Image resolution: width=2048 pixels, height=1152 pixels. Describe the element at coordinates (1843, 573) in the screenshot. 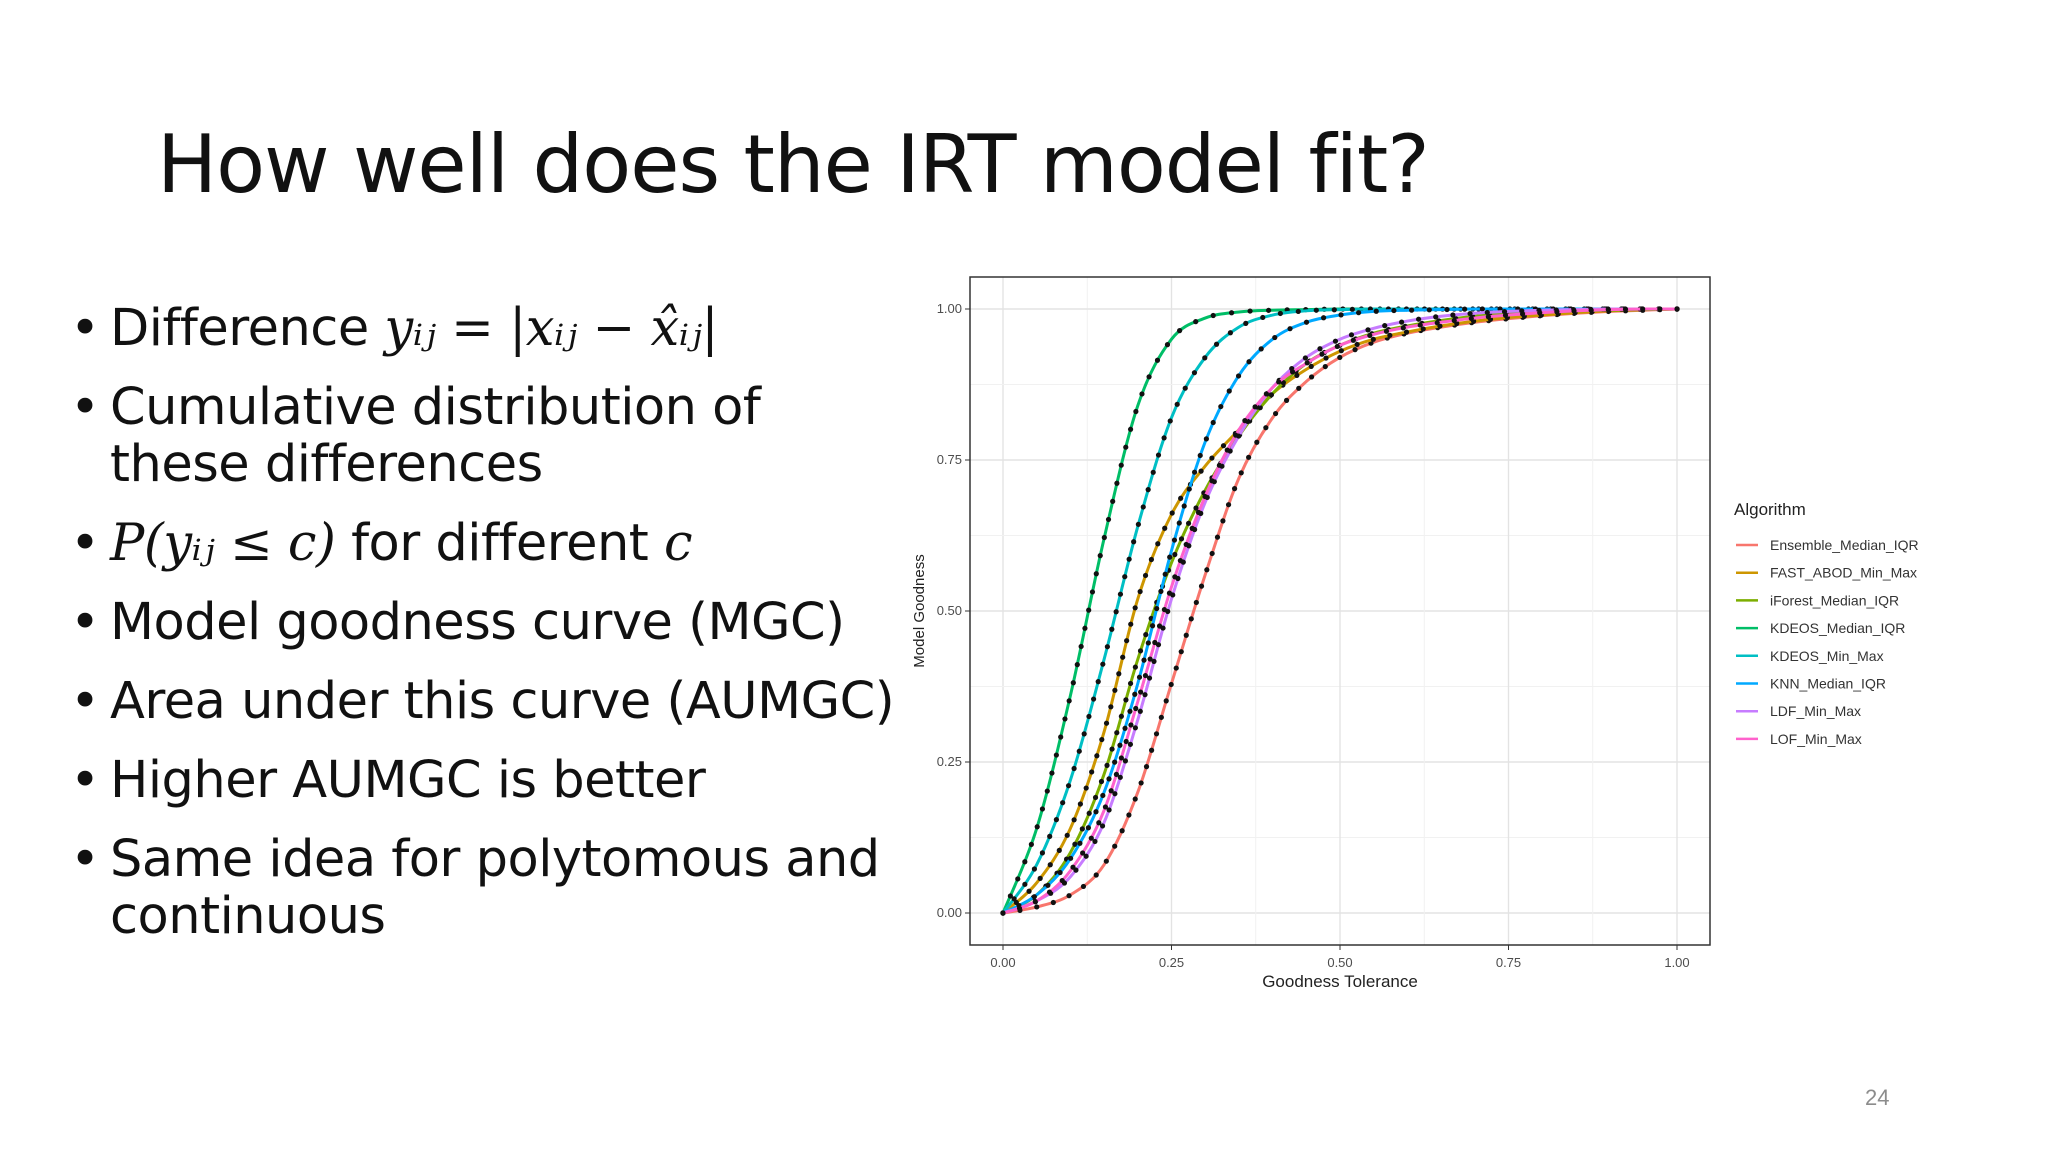

I see `legend-label: FAST_ABOD_Min_Max` at that location.